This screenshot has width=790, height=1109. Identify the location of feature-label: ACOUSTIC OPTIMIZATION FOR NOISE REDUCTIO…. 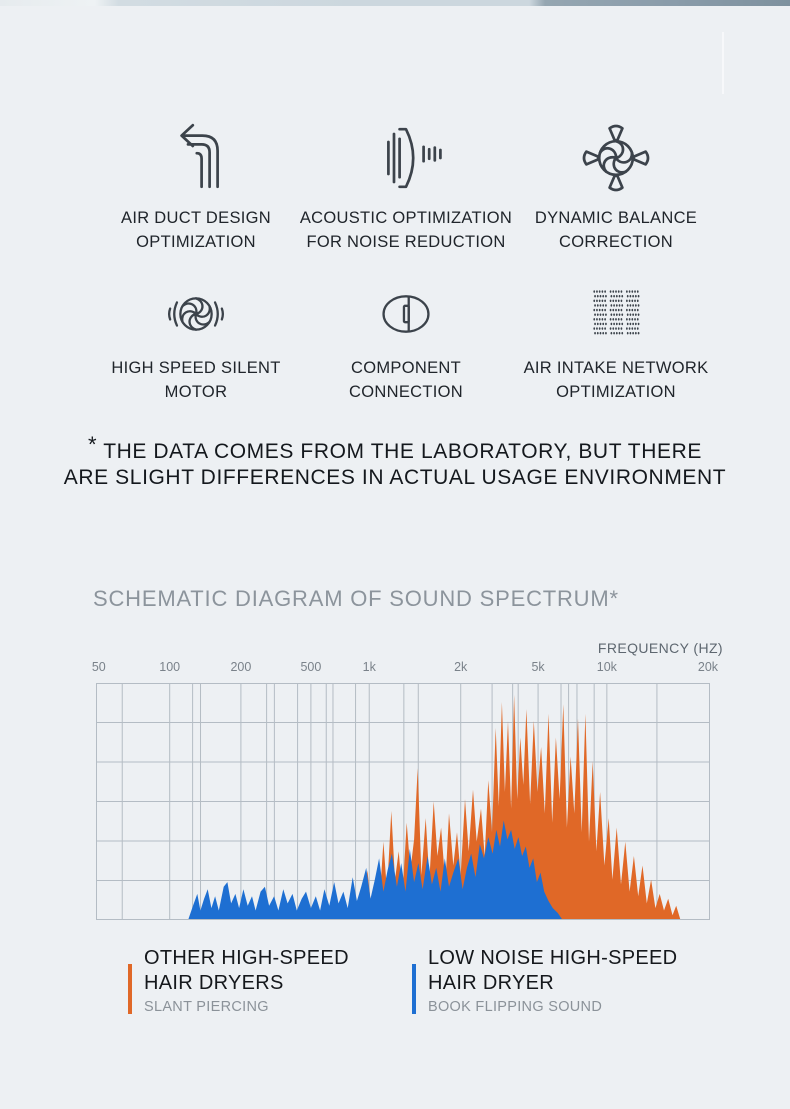
(406, 230).